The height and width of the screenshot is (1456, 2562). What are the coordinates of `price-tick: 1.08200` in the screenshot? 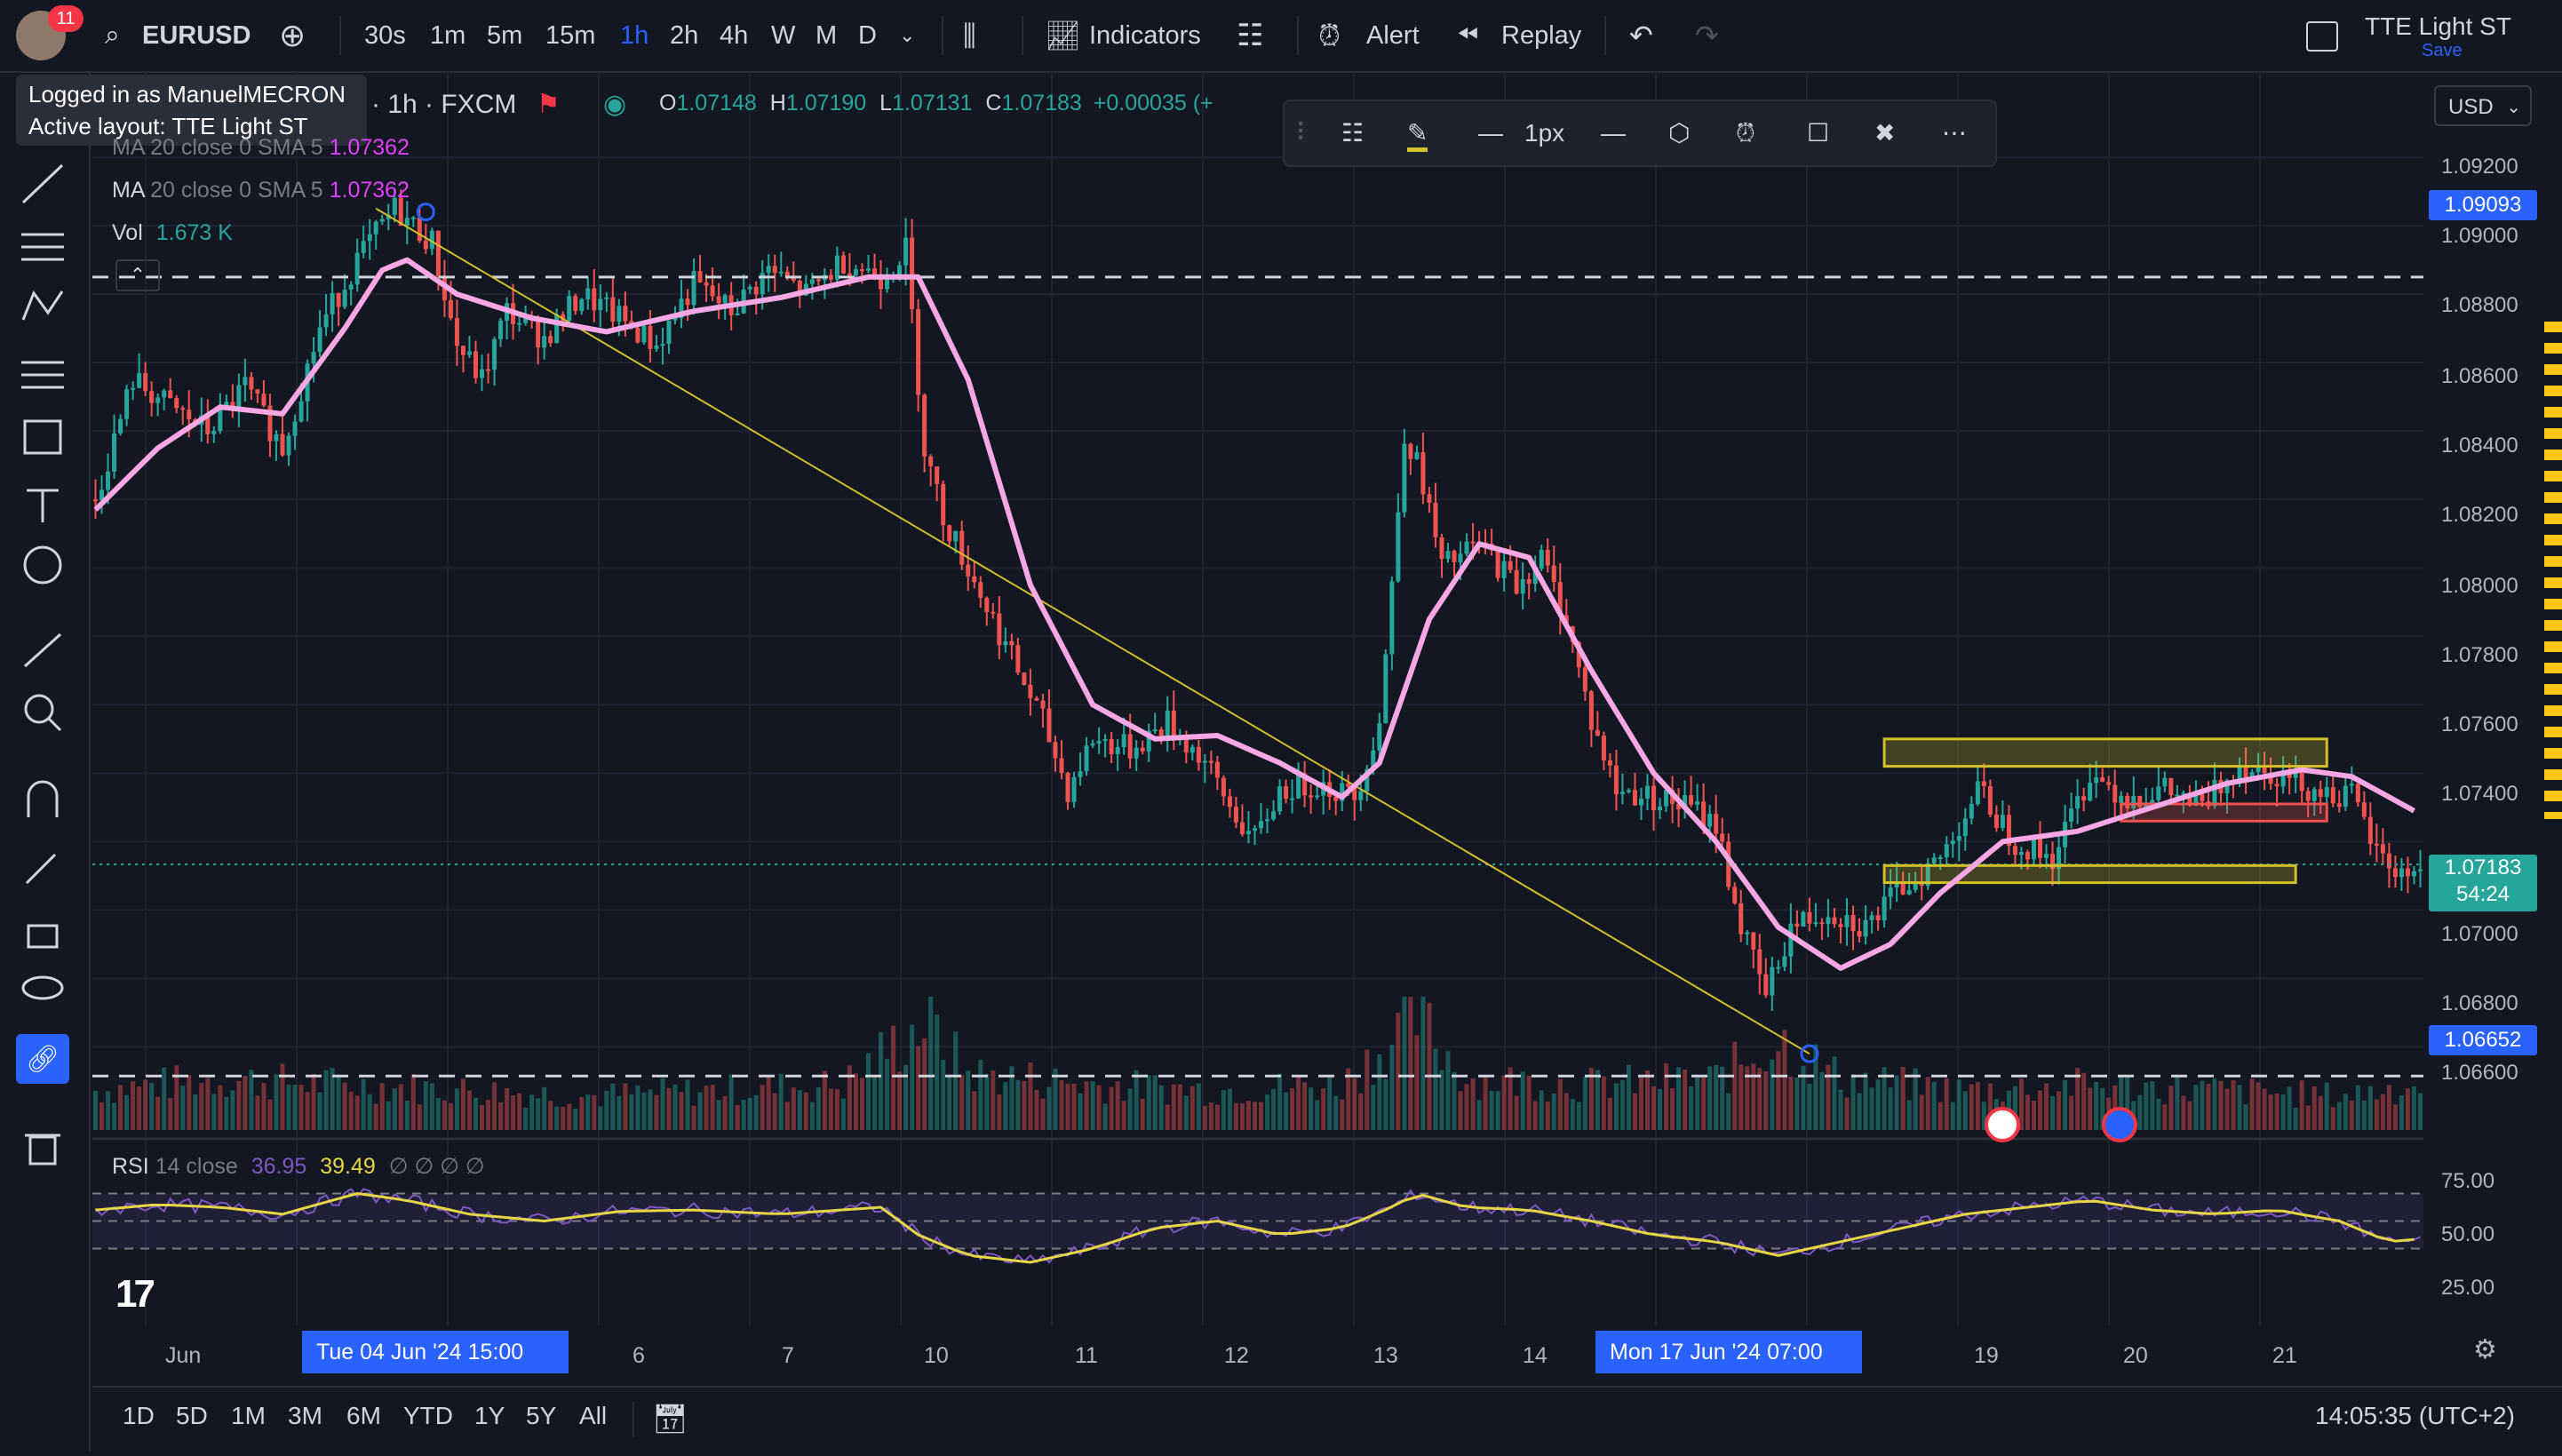 It's located at (2479, 515).